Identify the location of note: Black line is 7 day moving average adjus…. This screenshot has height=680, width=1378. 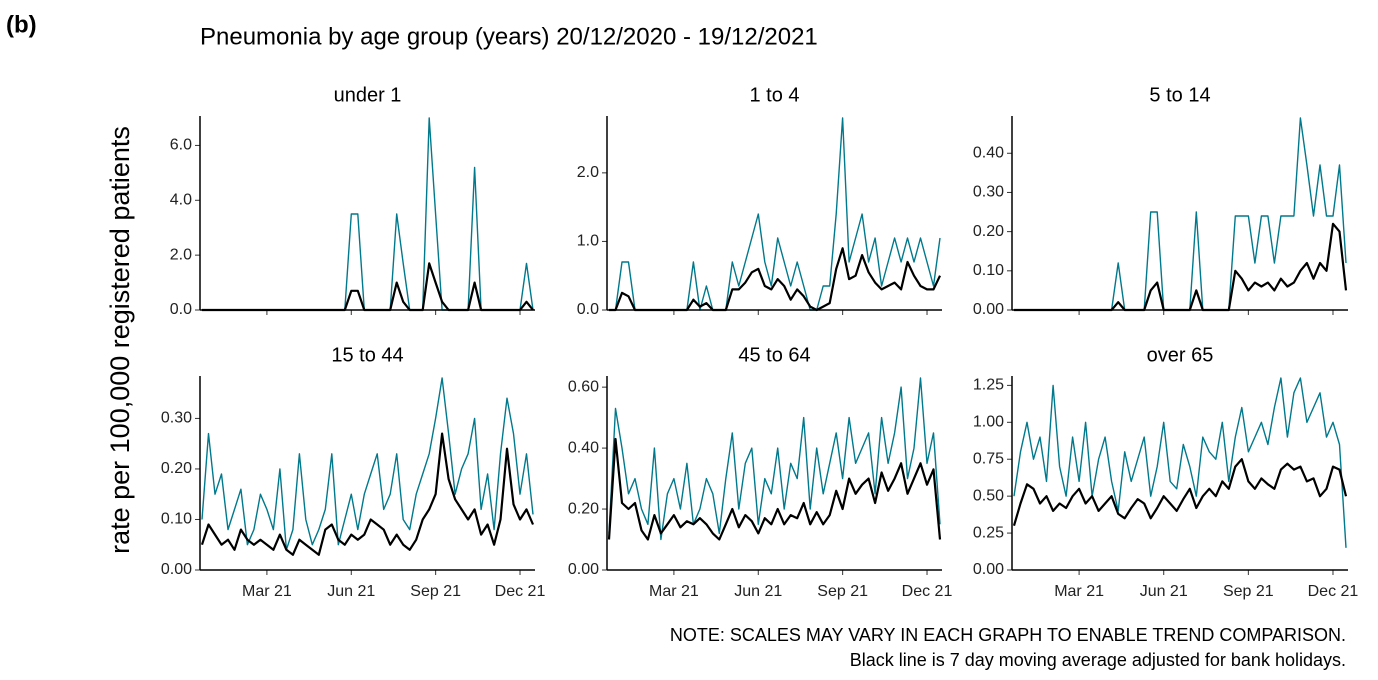
(1098, 660).